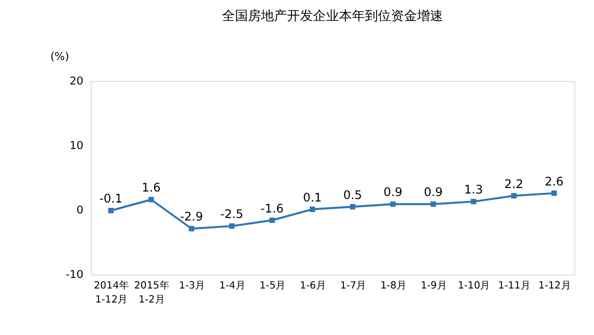 This screenshot has height=335, width=594. I want to click on chart-title: 全国房地产开发企业本年到位资金增速, so click(333, 16).